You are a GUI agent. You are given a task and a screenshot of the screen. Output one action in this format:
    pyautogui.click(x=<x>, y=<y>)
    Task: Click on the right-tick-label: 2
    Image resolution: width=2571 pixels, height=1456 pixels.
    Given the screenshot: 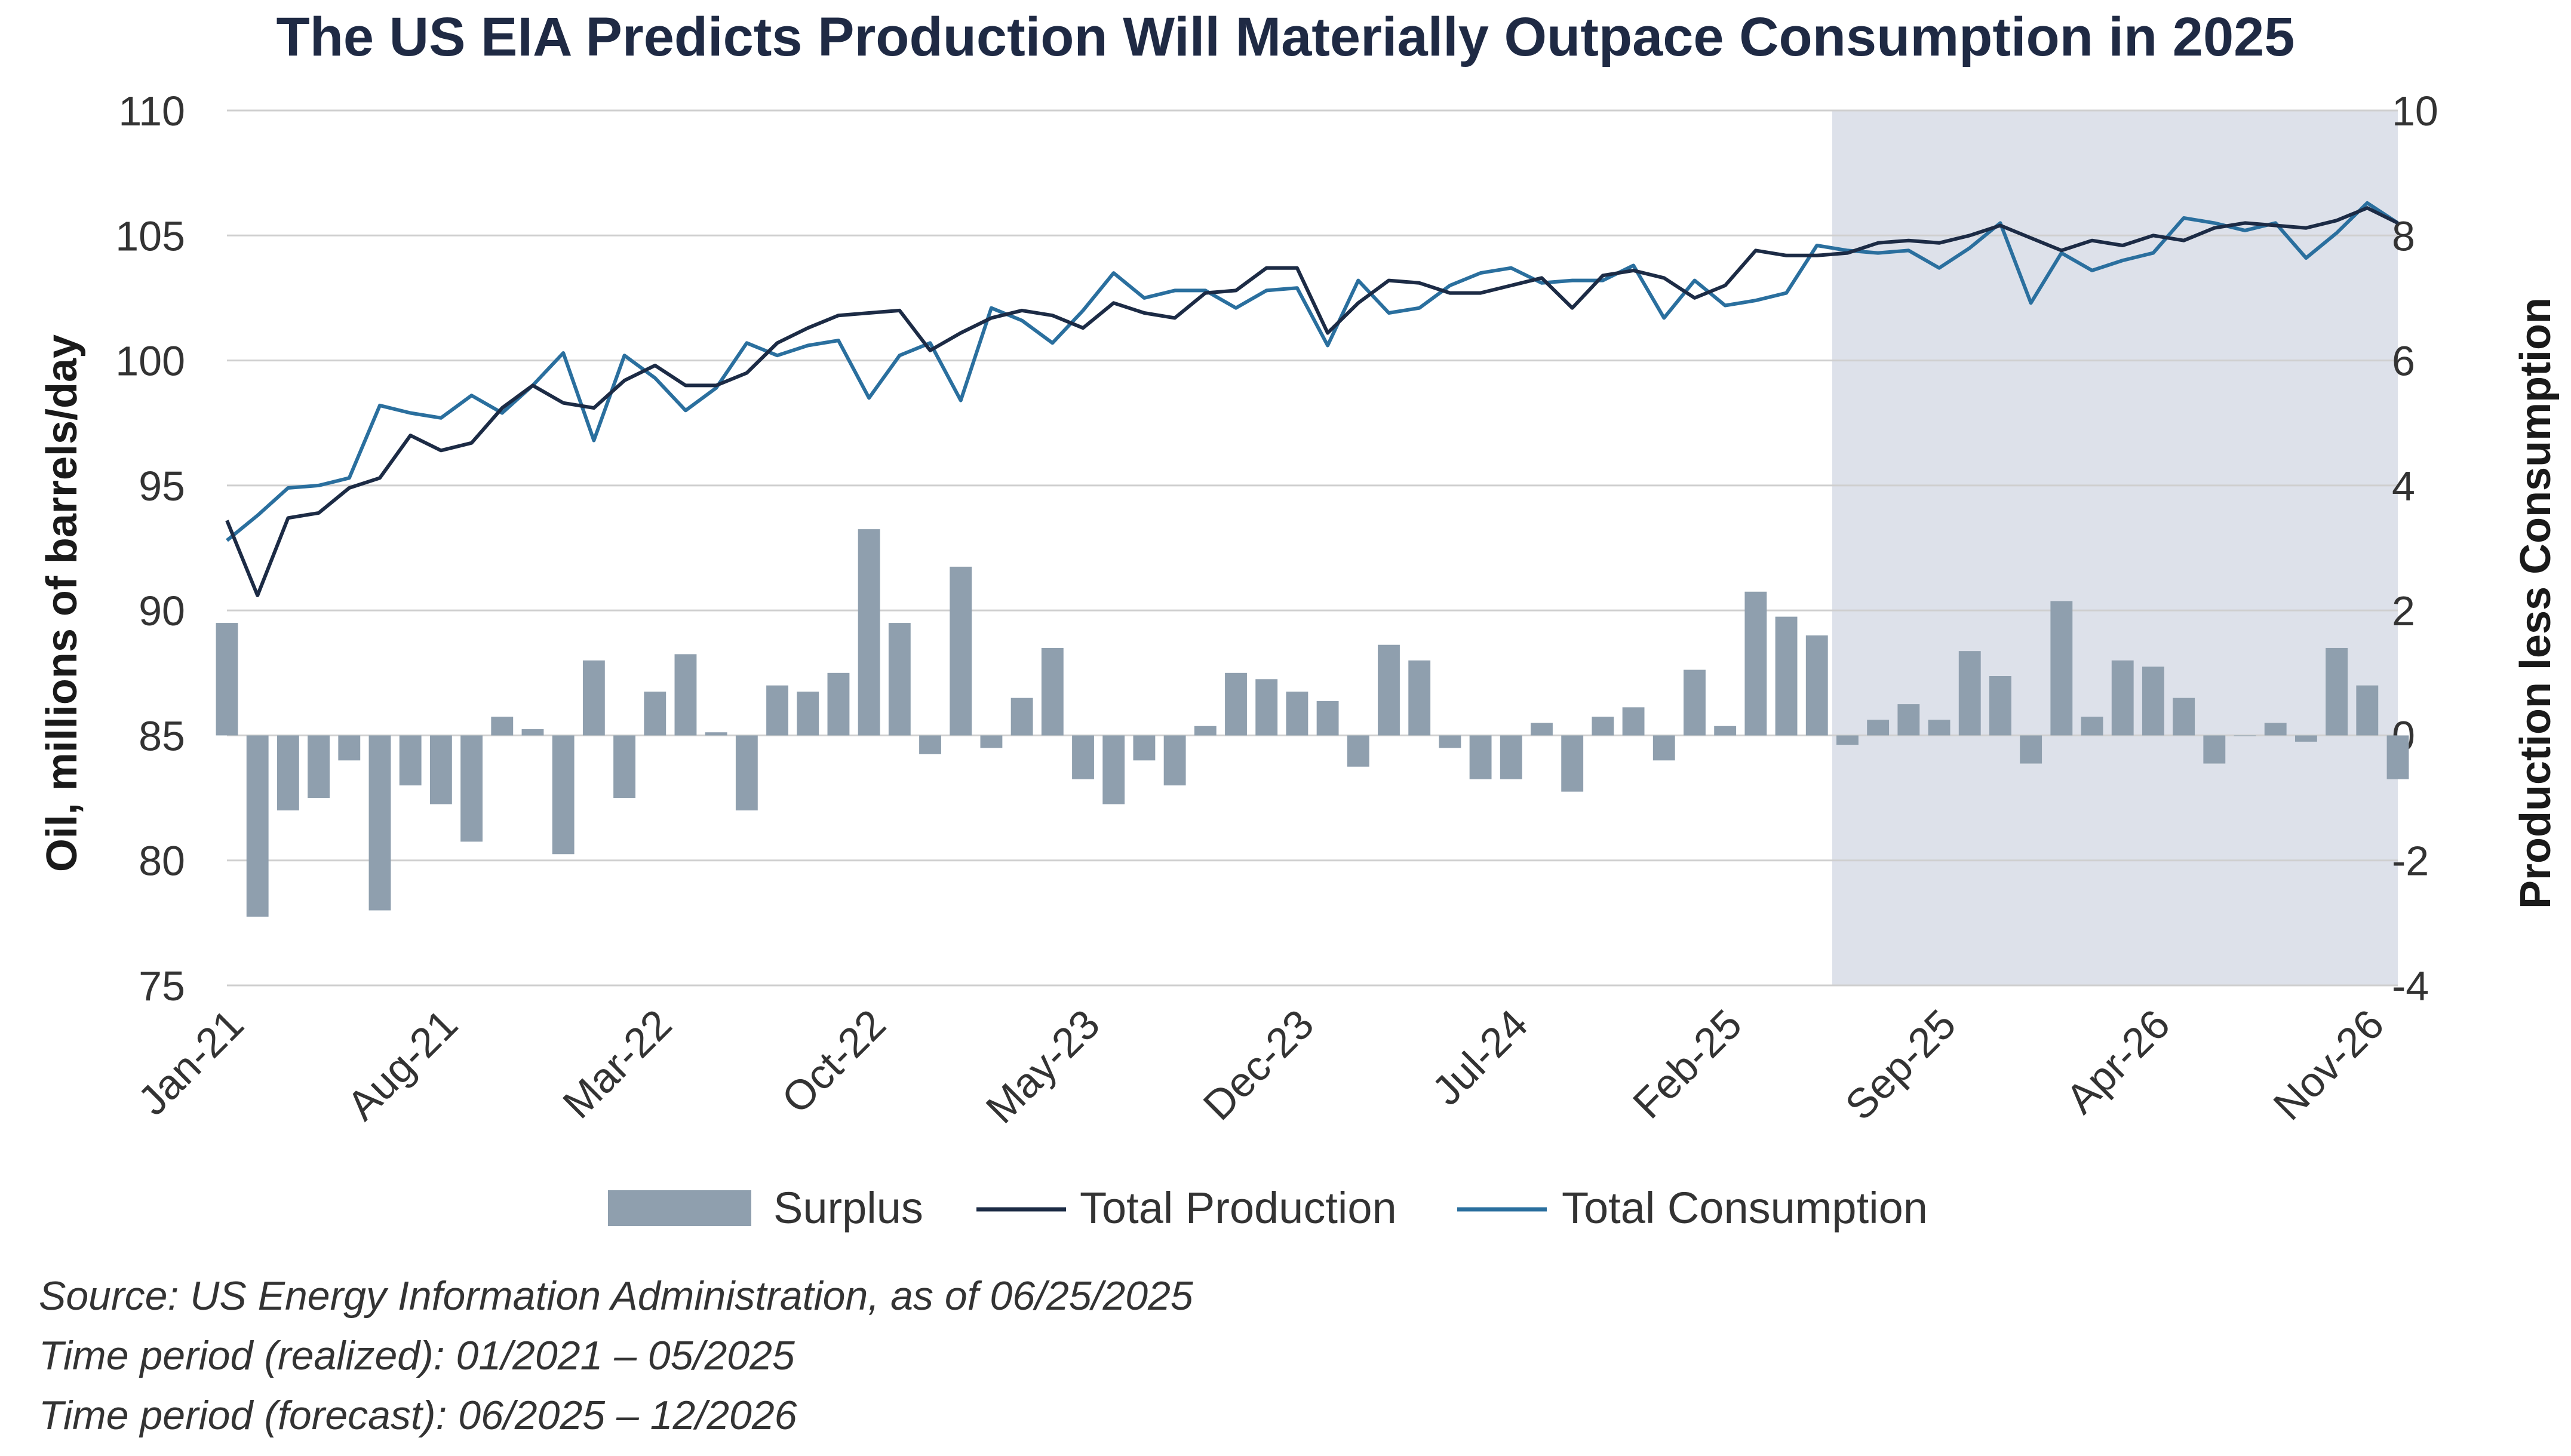 What is the action you would take?
    pyautogui.click(x=2403, y=611)
    